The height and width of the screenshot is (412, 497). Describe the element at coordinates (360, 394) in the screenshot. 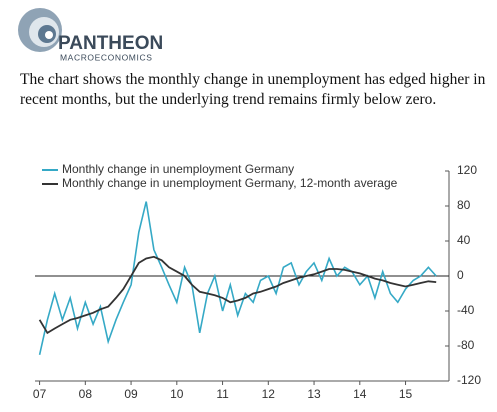

I see `x-tick-label: 14` at that location.